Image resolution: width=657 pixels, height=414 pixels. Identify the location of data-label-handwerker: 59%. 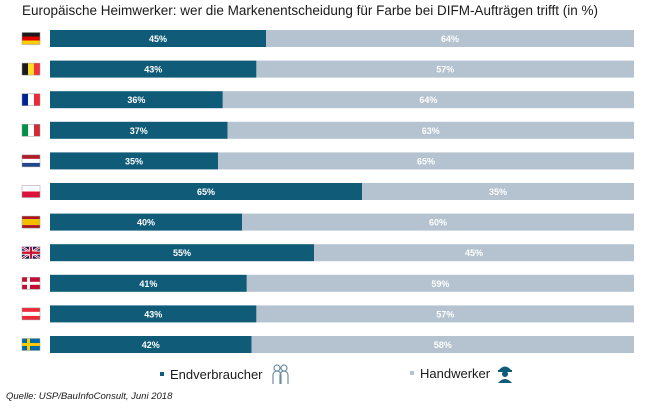
(440, 284).